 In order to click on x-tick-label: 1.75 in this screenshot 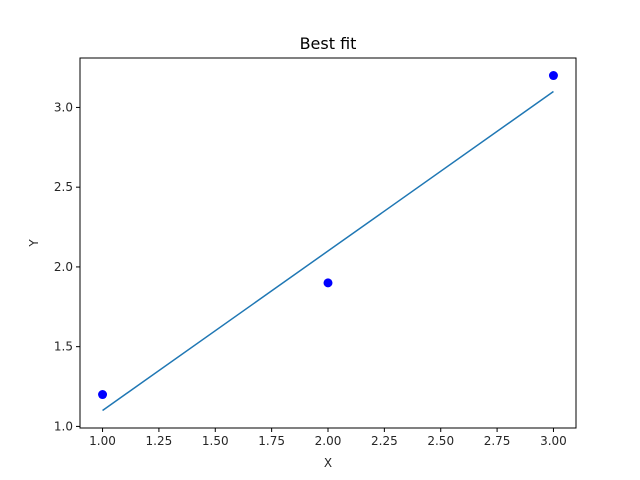, I will do `click(271, 441)`.